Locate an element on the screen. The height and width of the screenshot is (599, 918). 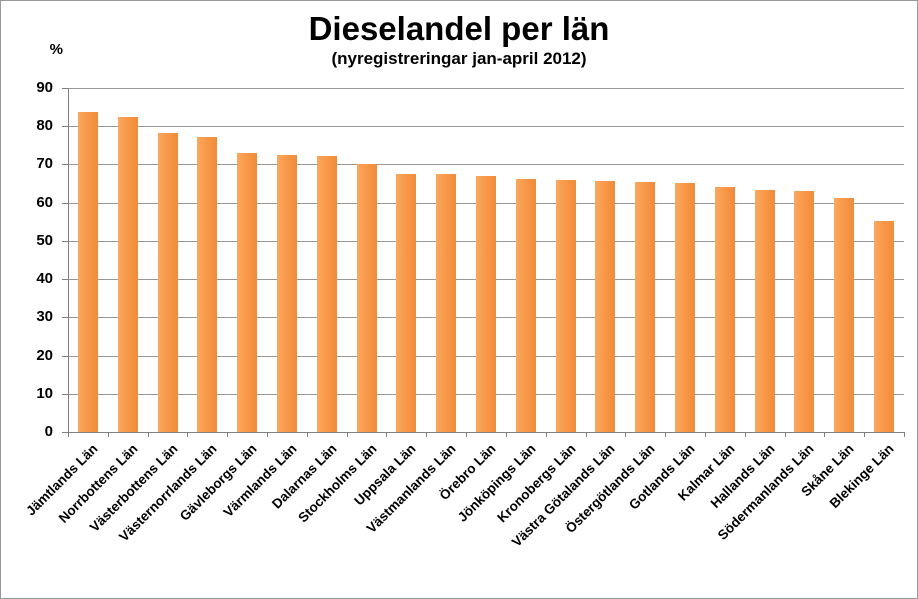
bar-värmlands-län is located at coordinates (286, 293).